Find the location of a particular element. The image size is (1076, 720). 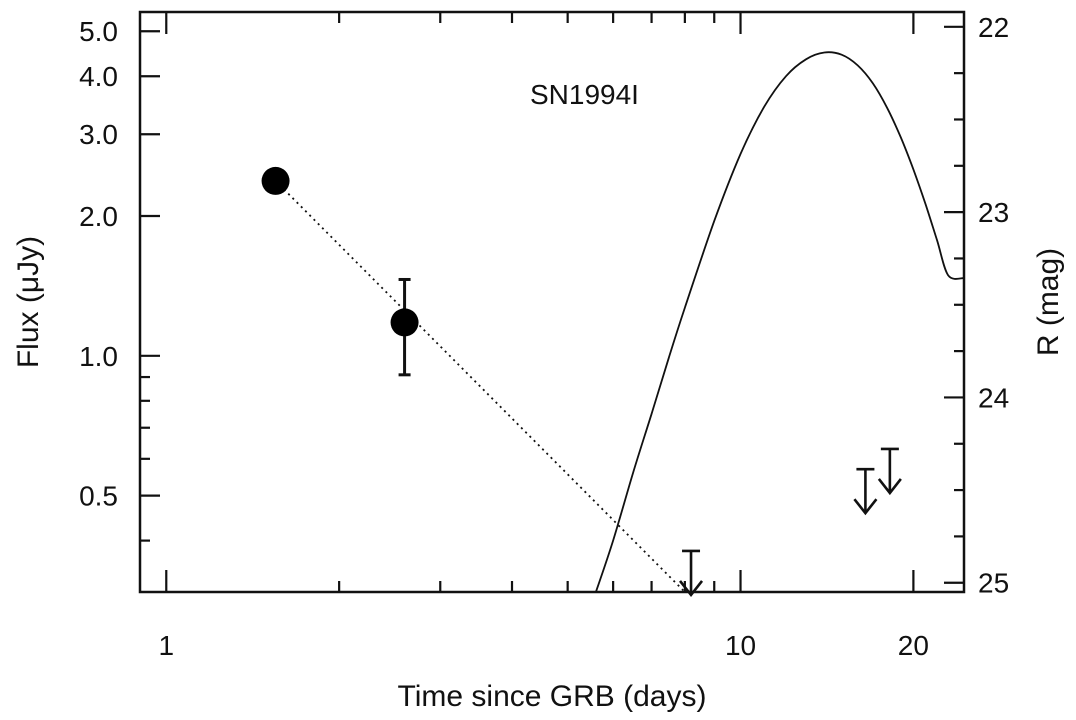

x-tick-label: 10 is located at coordinates (740, 645).